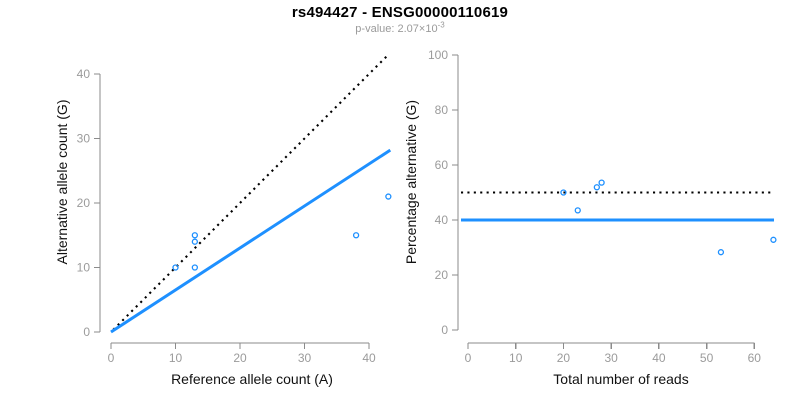 This screenshot has height=400, width=800. What do you see at coordinates (442, 110) in the screenshot?
I see `y-tick-label: 80` at bounding box center [442, 110].